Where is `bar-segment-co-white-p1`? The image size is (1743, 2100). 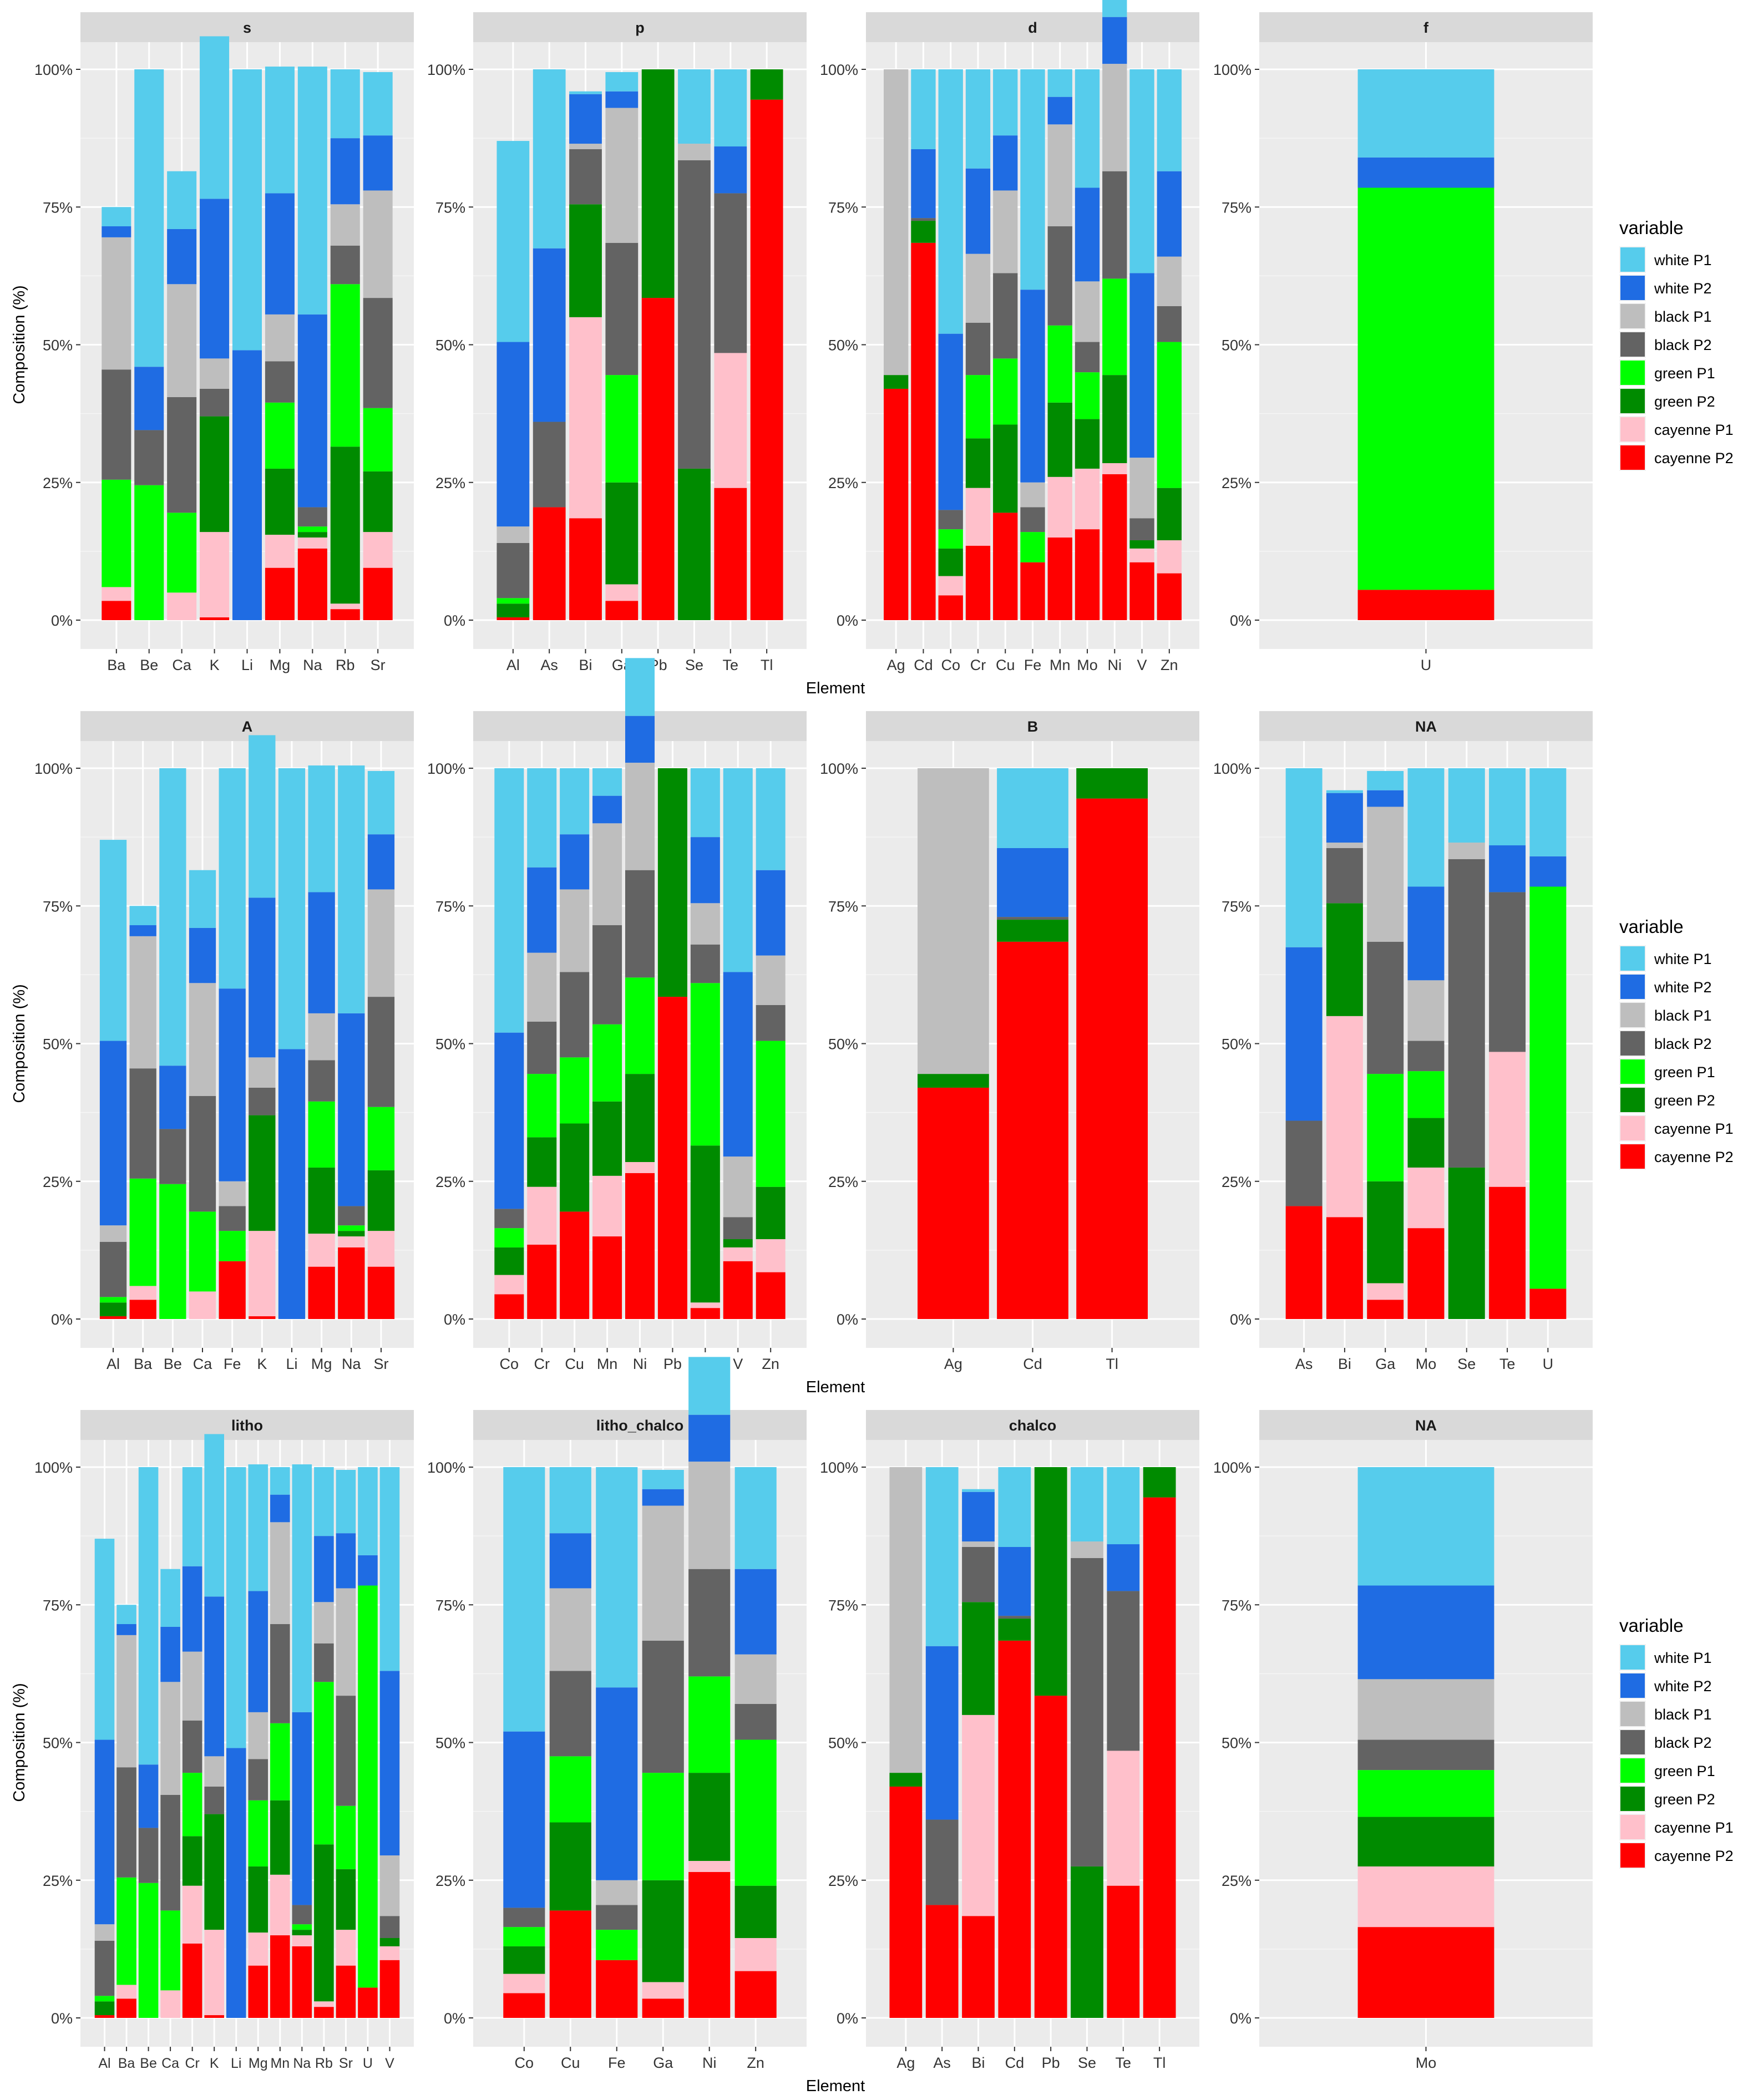 bar-segment-co-white-p1 is located at coordinates (509, 901).